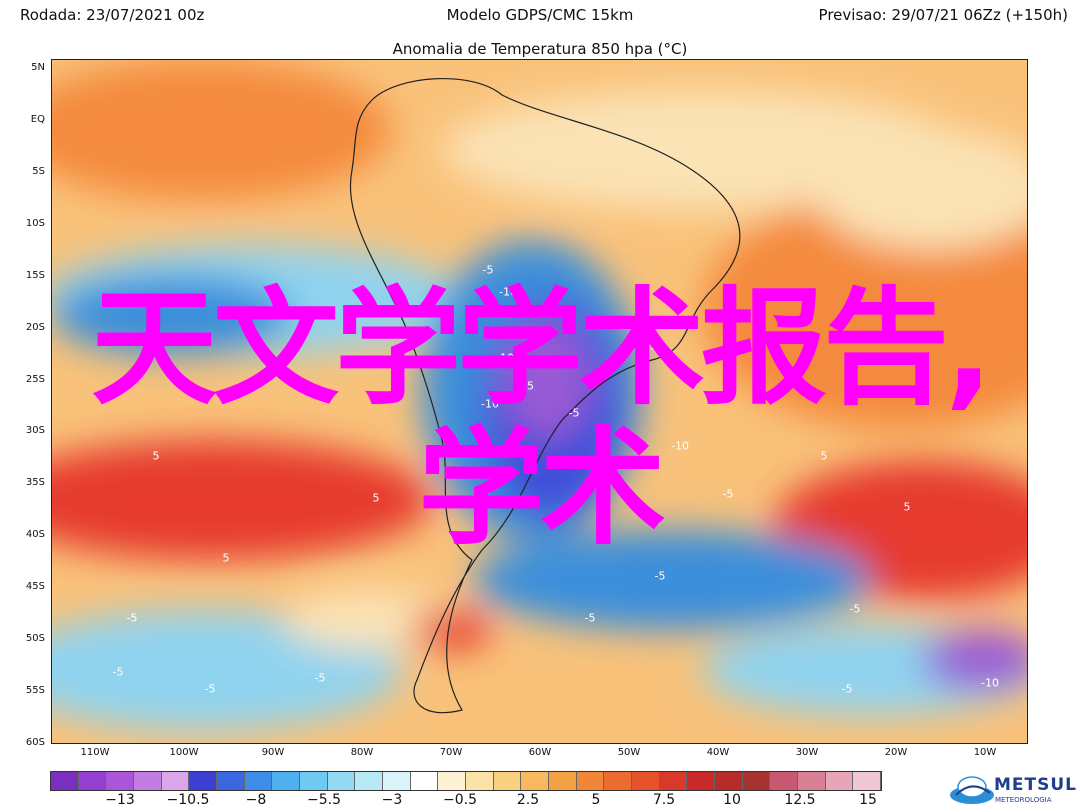  What do you see at coordinates (35, 535) in the screenshot?
I see `latitude-label: 40S` at bounding box center [35, 535].